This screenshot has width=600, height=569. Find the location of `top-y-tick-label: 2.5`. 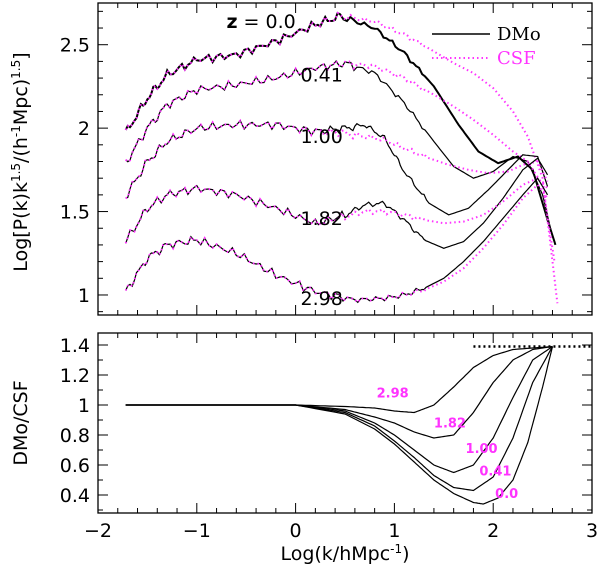

top-y-tick-label: 2.5 is located at coordinates (75, 46).